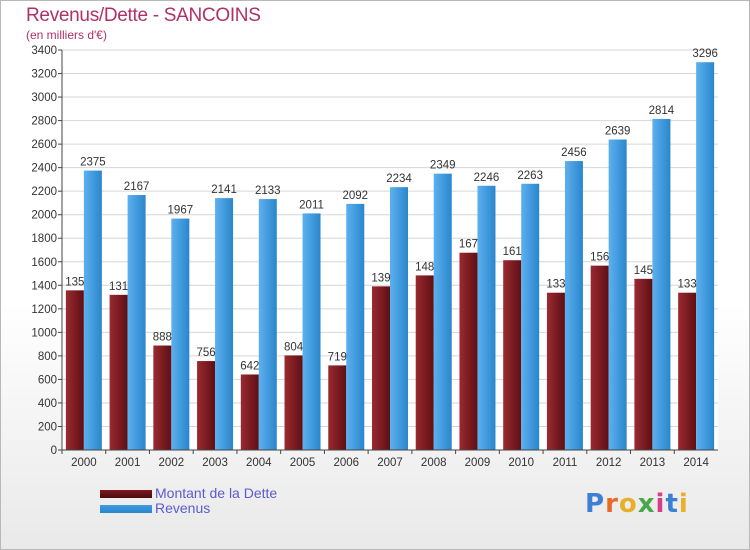  Describe the element at coordinates (172, 463) in the screenshot. I see `x-tick-label: 2002` at that location.